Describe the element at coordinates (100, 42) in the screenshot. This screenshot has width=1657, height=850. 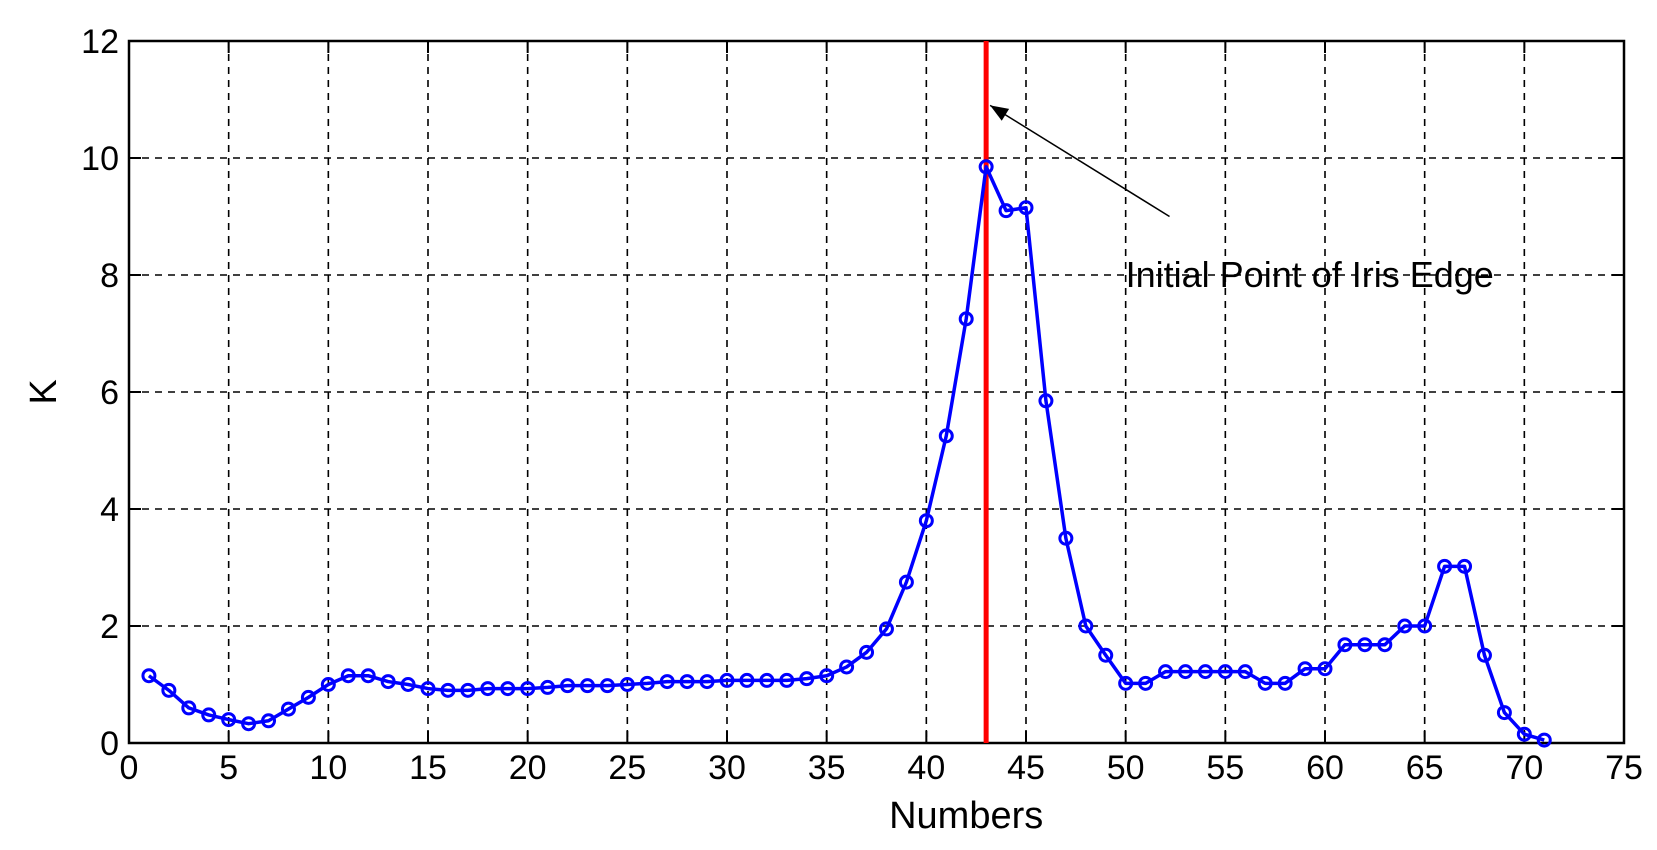
I see `y-tick-label: 12` at that location.